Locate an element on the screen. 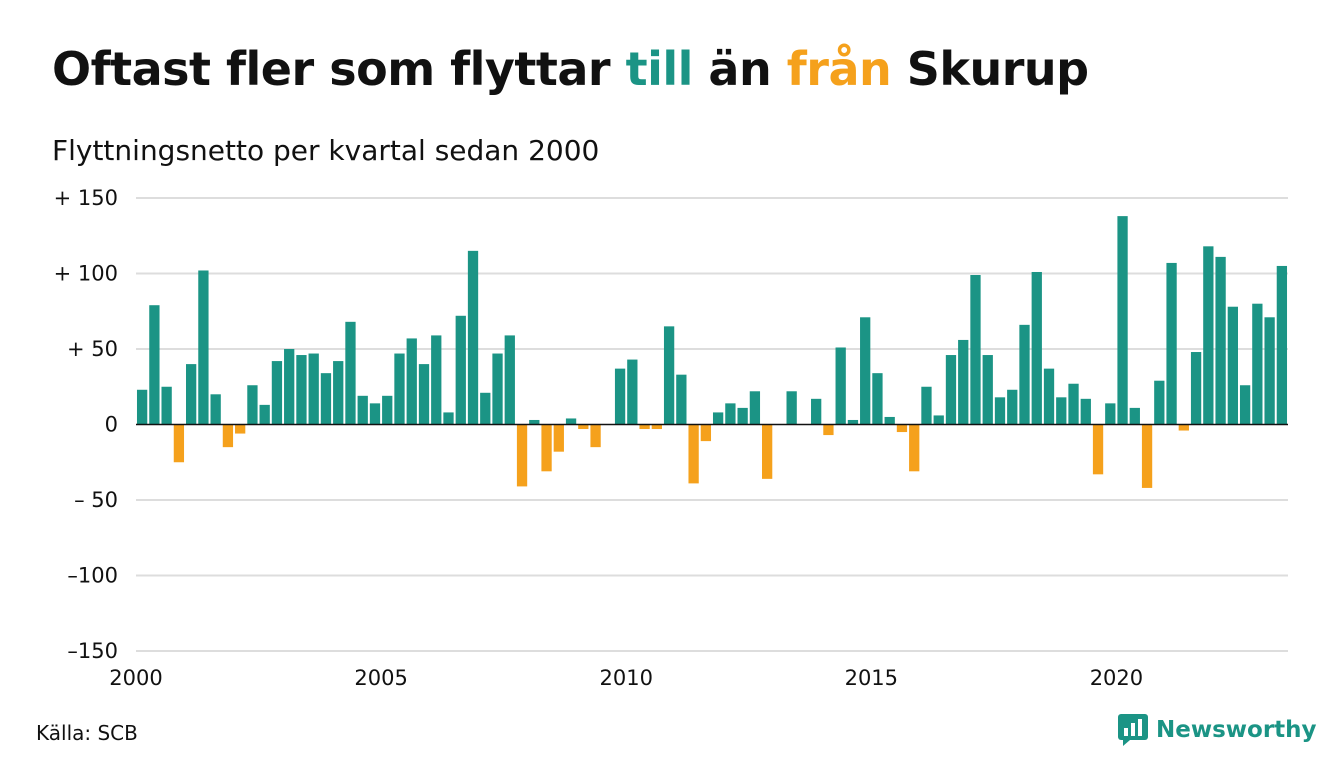 The height and width of the screenshot is (780, 1340). source-label: Källa: SCB is located at coordinates (87, 733).